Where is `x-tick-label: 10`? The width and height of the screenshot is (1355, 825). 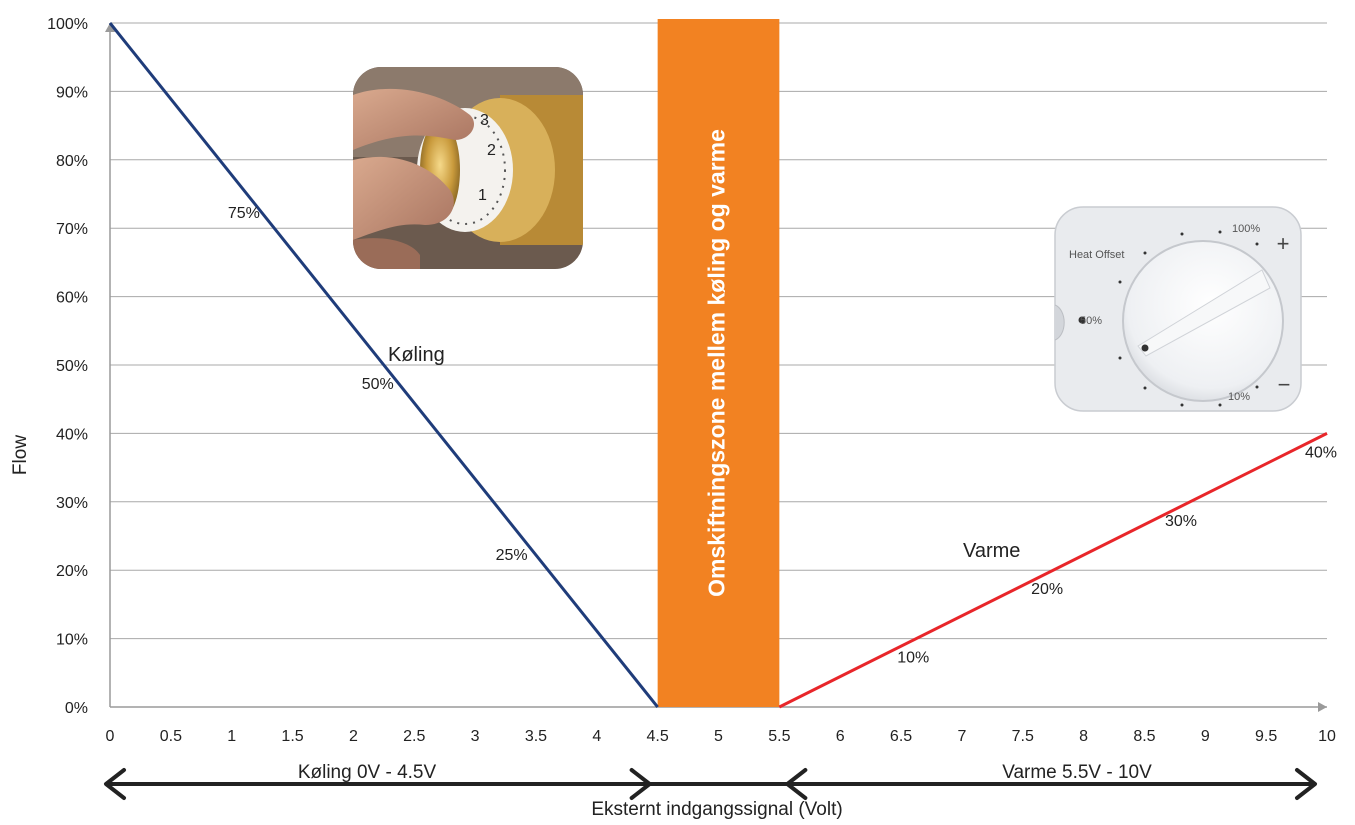 x-tick-label: 10 is located at coordinates (1327, 736).